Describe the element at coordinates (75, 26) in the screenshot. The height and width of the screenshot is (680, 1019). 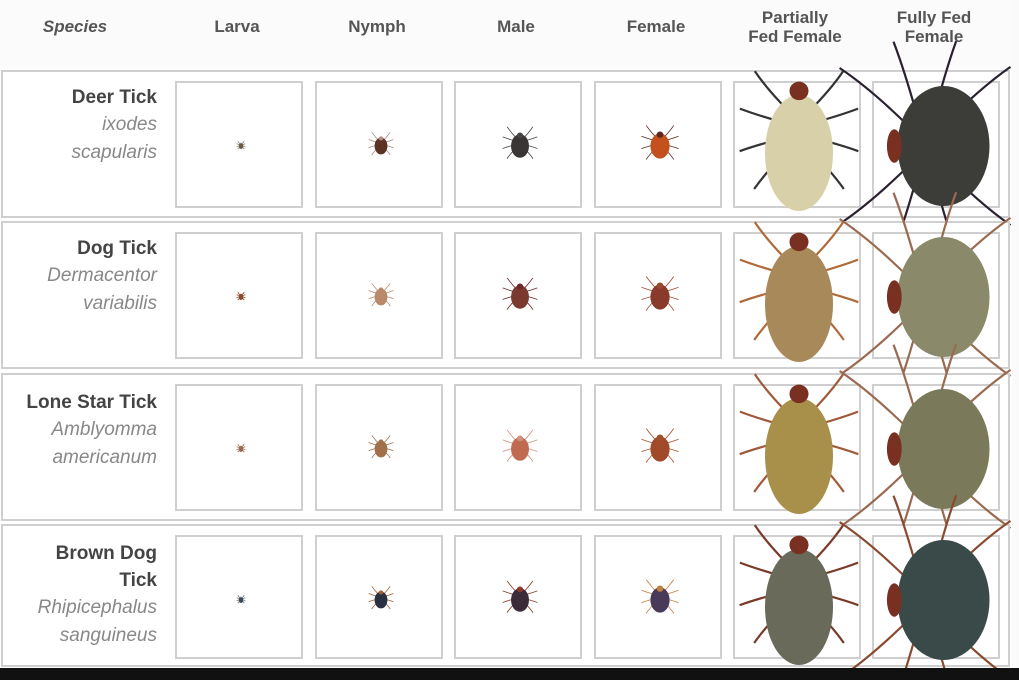
I see `header-species: Species` at that location.